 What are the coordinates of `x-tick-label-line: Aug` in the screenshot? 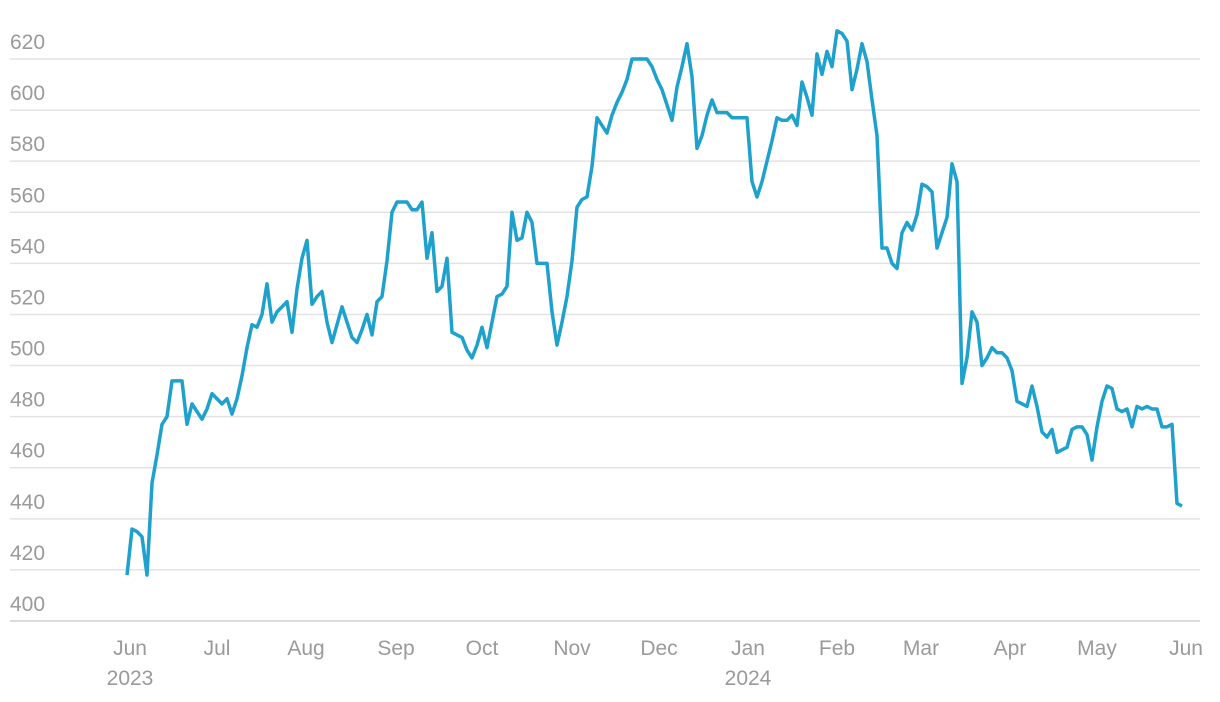 It's located at (305, 648).